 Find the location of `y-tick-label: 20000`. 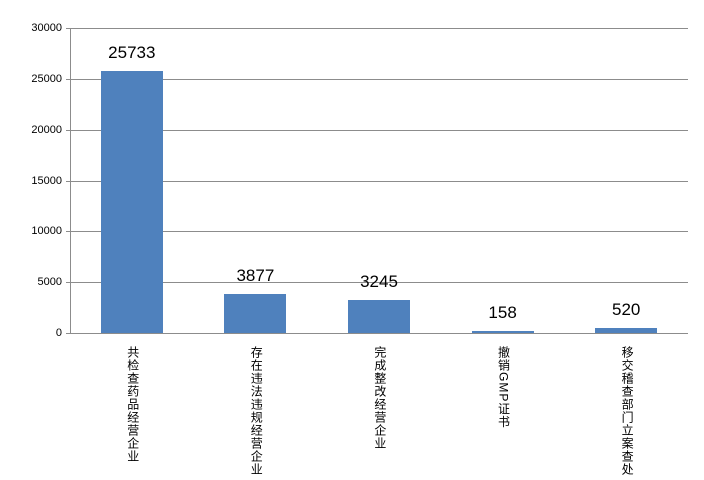

y-tick-label: 20000 is located at coordinates (46, 130).